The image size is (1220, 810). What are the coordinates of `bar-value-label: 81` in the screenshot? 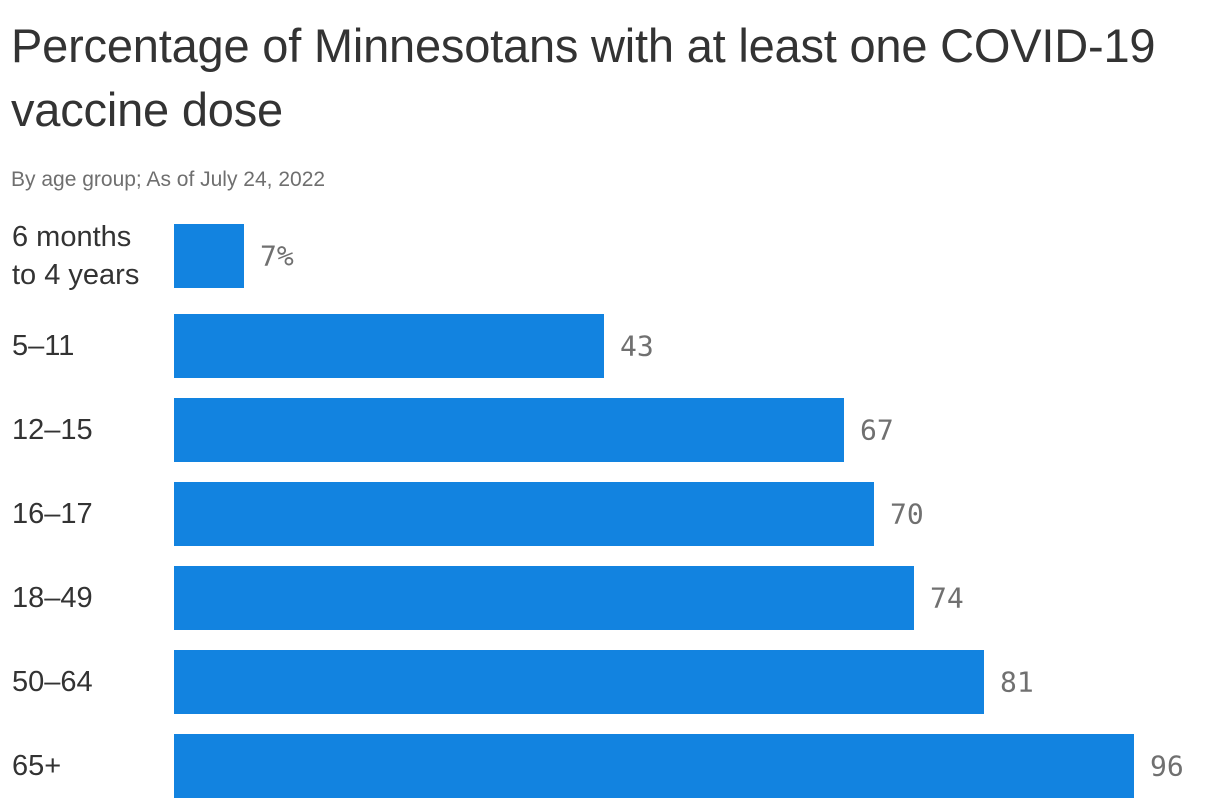 It's located at (1017, 682).